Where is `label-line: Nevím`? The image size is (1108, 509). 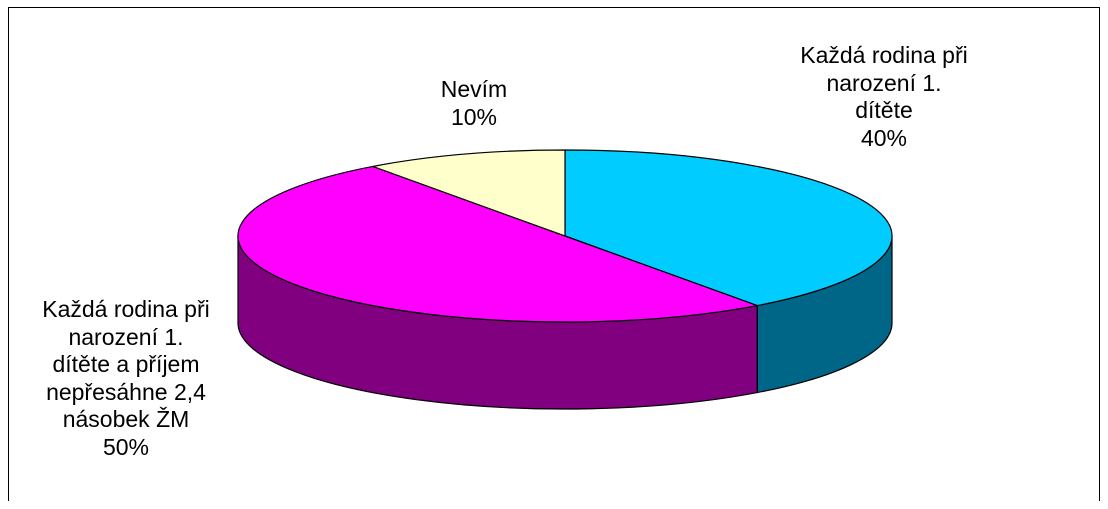 label-line: Nevím is located at coordinates (474, 89).